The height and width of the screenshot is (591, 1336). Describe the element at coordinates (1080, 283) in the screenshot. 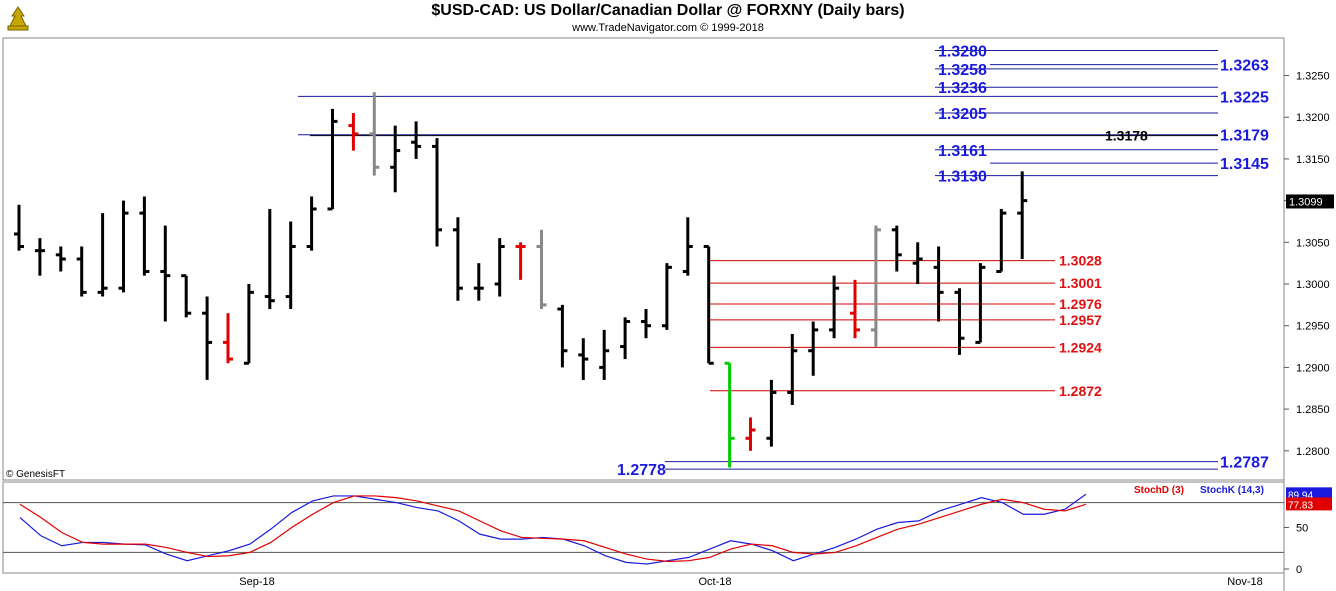

I see `support-level-label: 1.3001` at that location.